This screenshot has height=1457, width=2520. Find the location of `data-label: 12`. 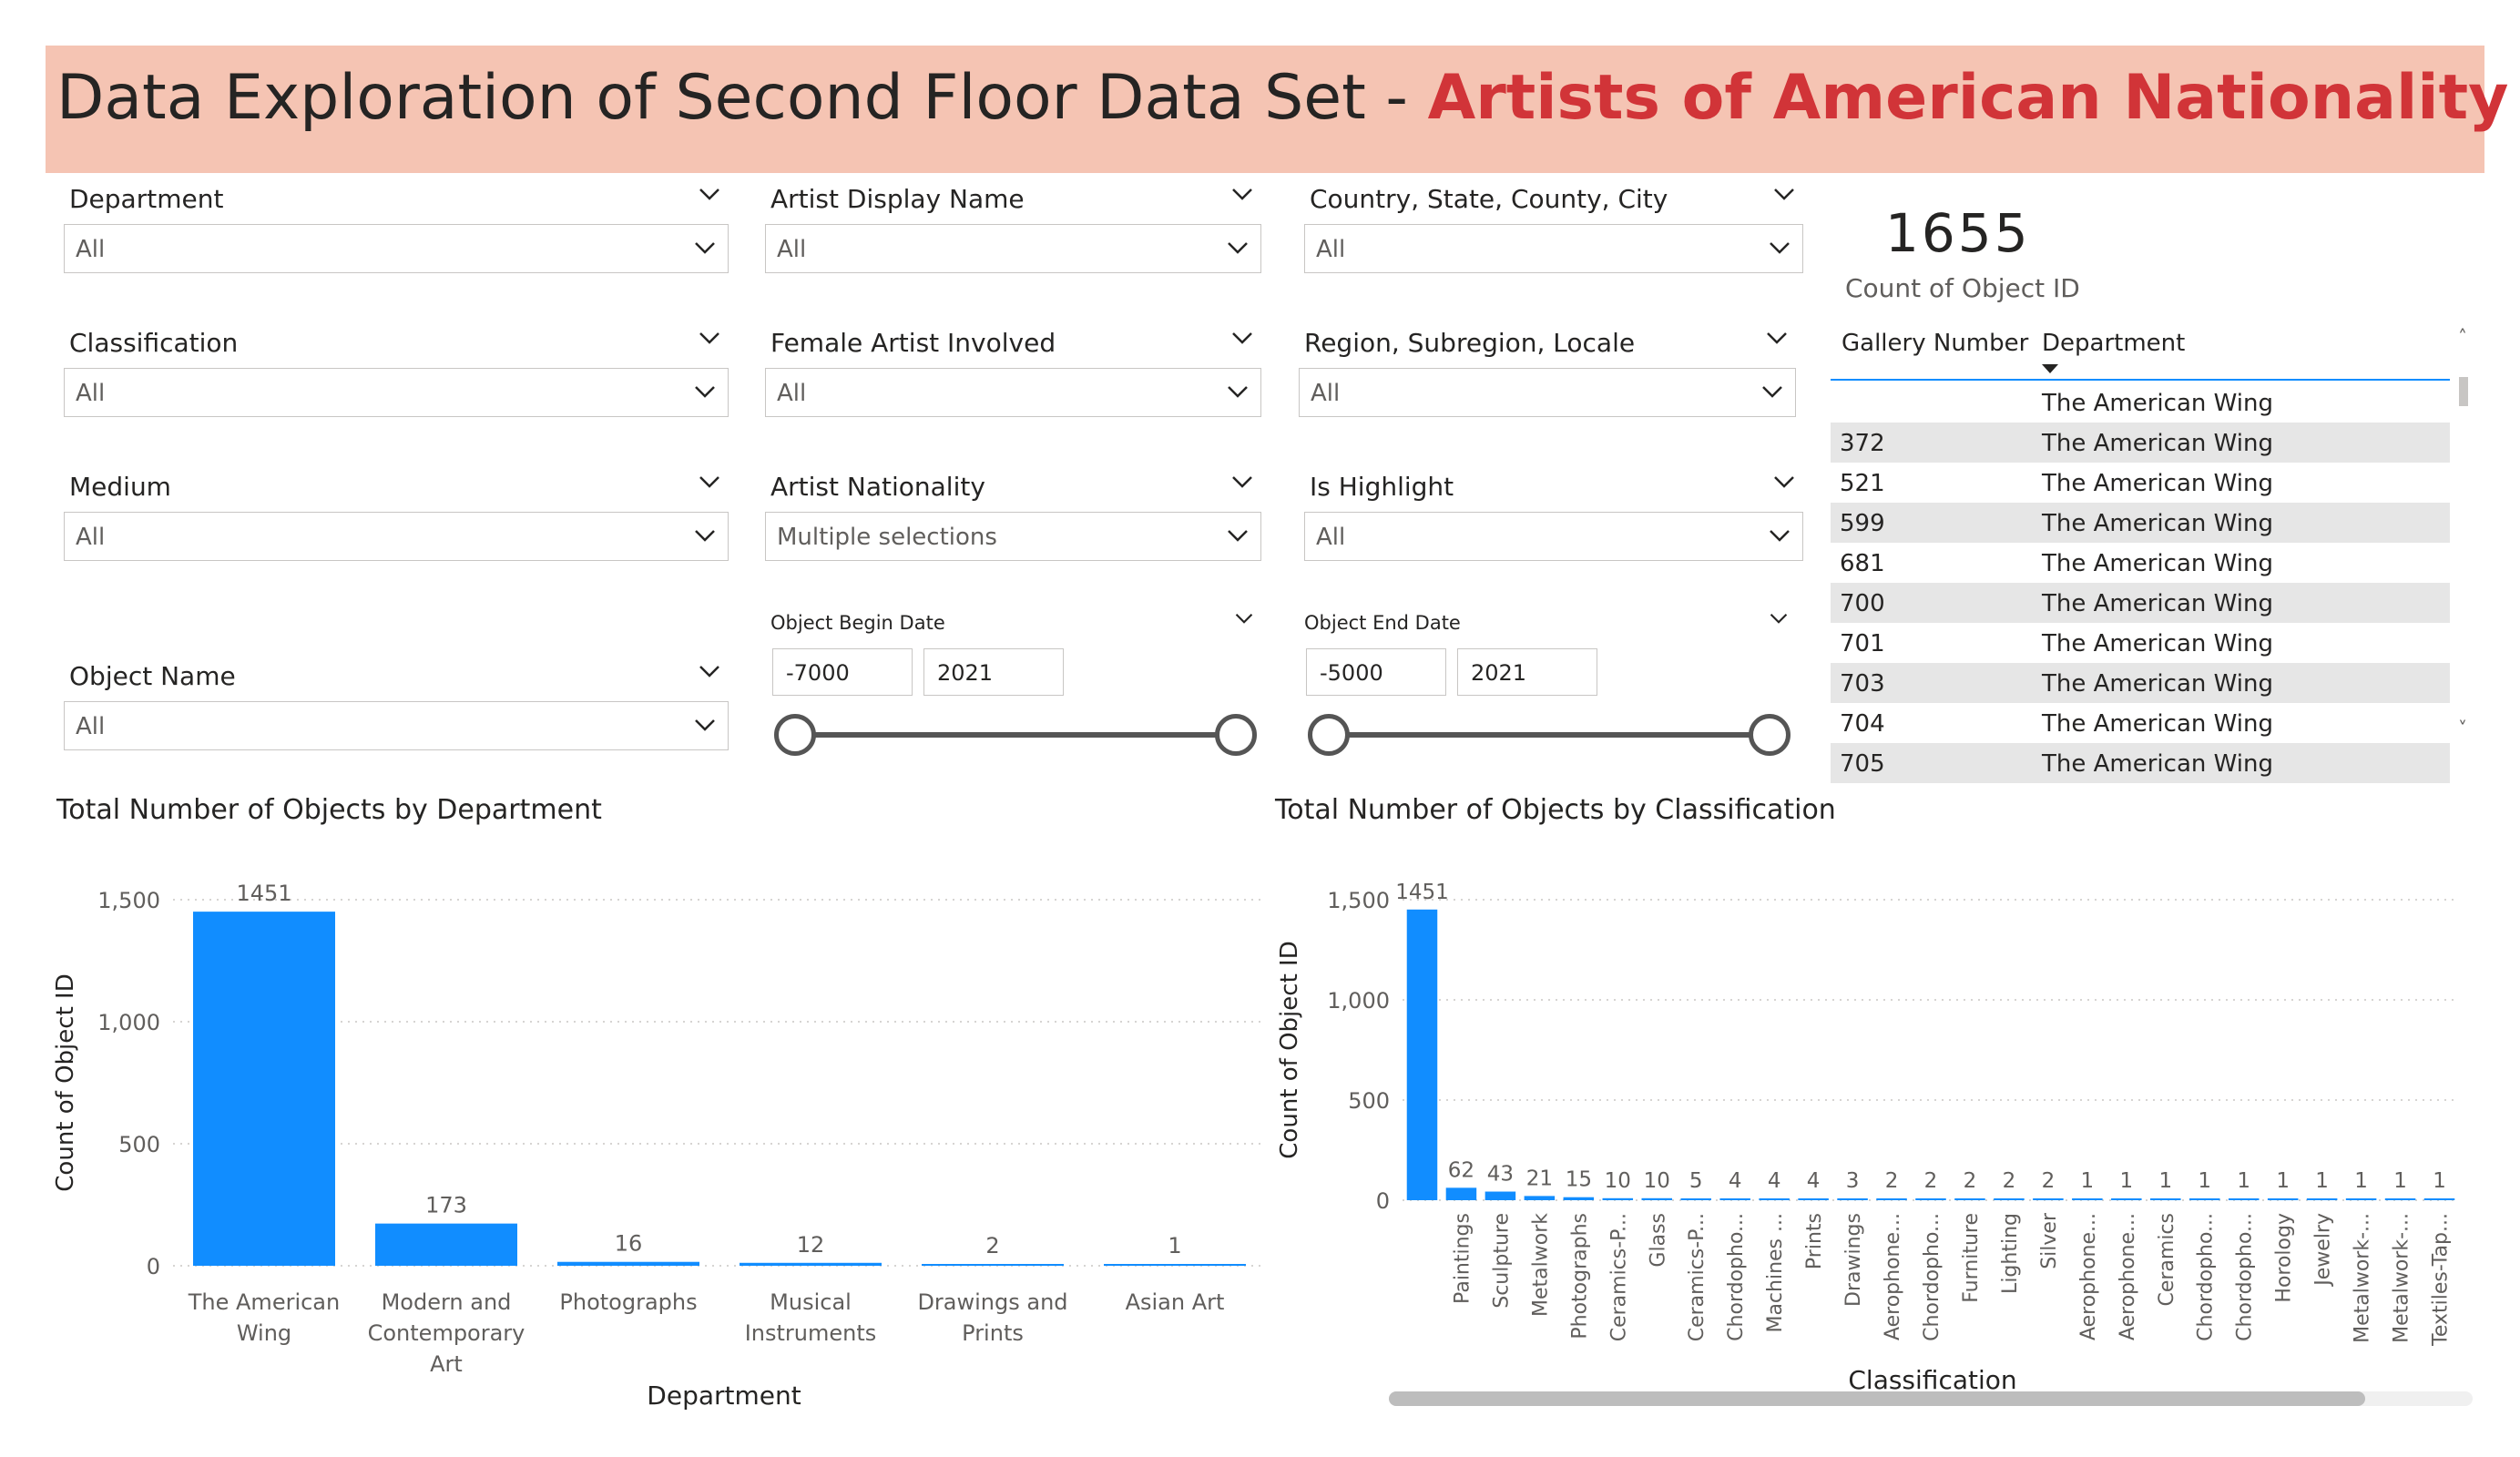

data-label: 12 is located at coordinates (811, 1245).